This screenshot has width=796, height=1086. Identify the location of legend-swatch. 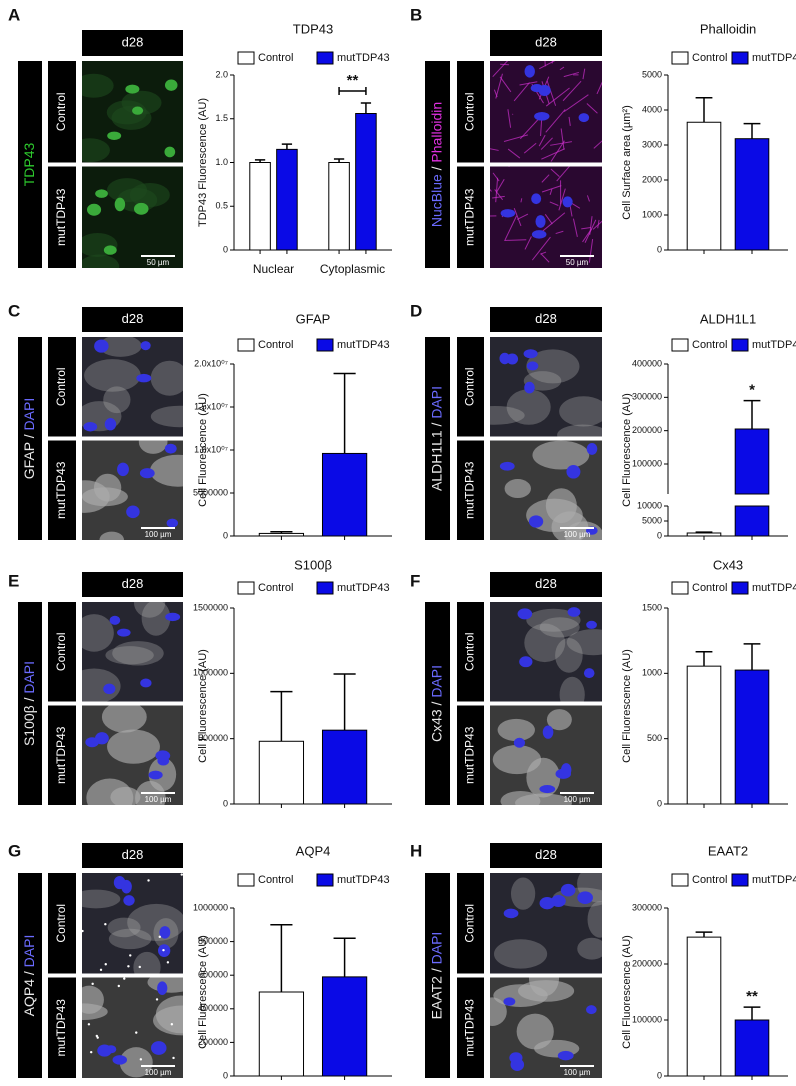
(246, 345).